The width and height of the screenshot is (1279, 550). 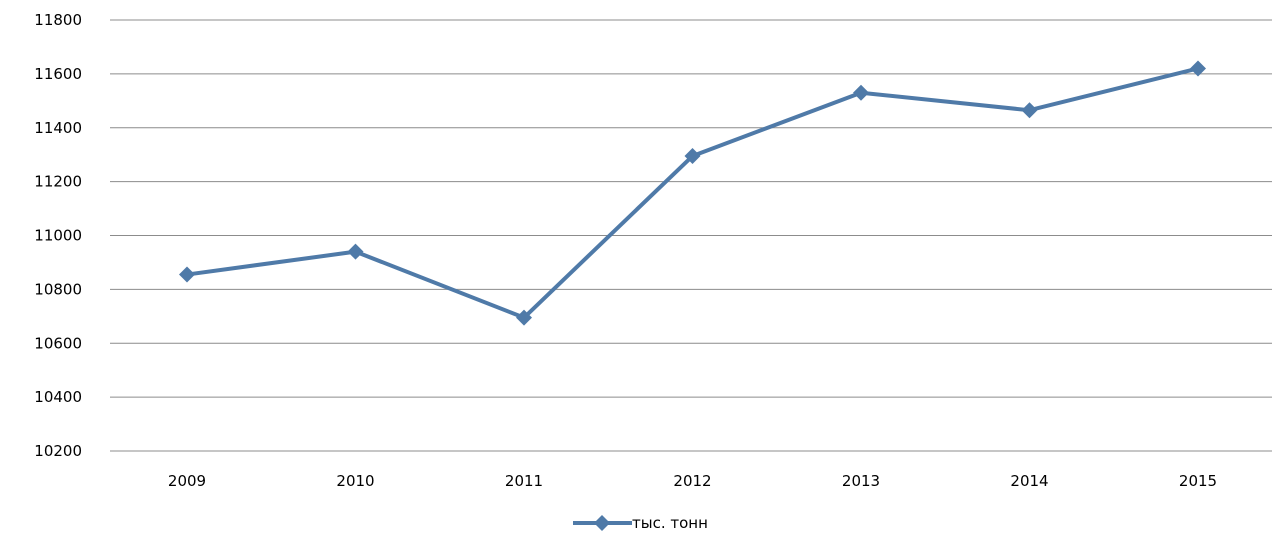 I want to click on y-tick-label: 11000, so click(x=58, y=236).